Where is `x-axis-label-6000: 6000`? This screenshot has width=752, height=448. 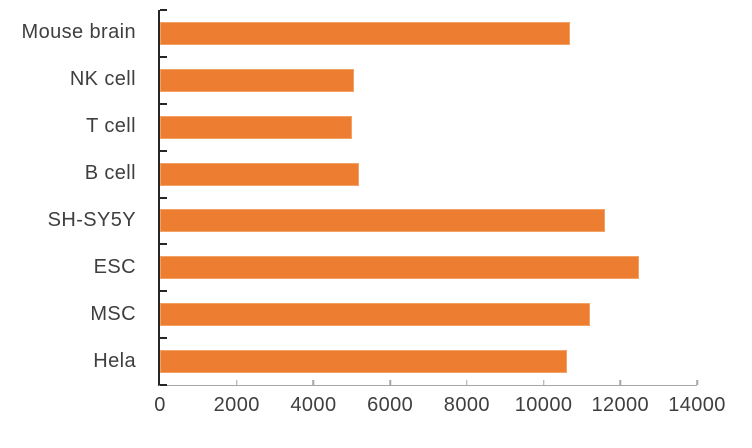 x-axis-label-6000: 6000 is located at coordinates (390, 405).